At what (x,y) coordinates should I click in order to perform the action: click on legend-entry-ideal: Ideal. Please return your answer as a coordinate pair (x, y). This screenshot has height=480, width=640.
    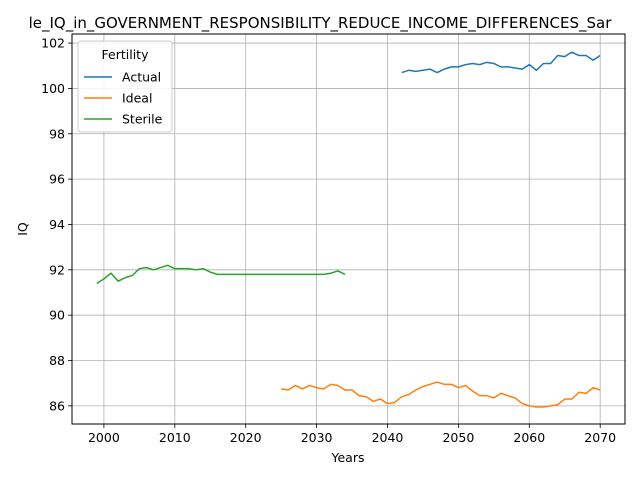
    Looking at the image, I should click on (137, 98).